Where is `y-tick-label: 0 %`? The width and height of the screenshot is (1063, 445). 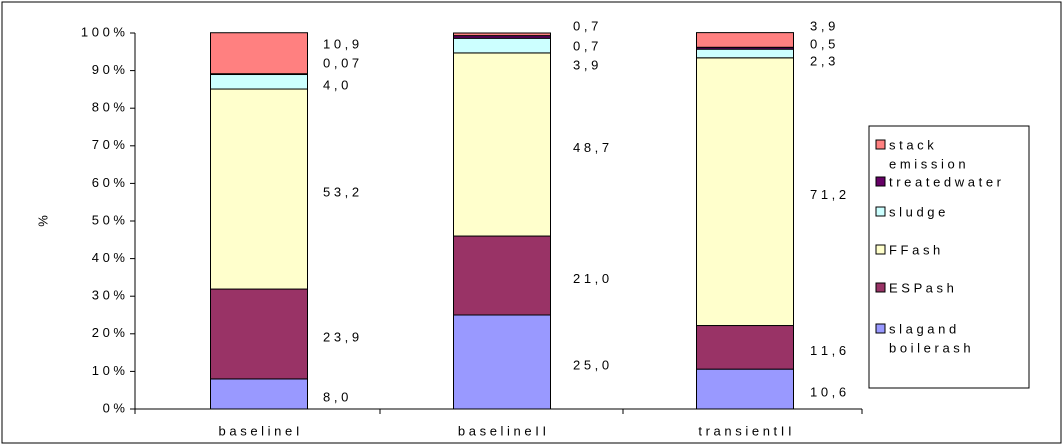 y-tick-label: 0 % is located at coordinates (114, 407).